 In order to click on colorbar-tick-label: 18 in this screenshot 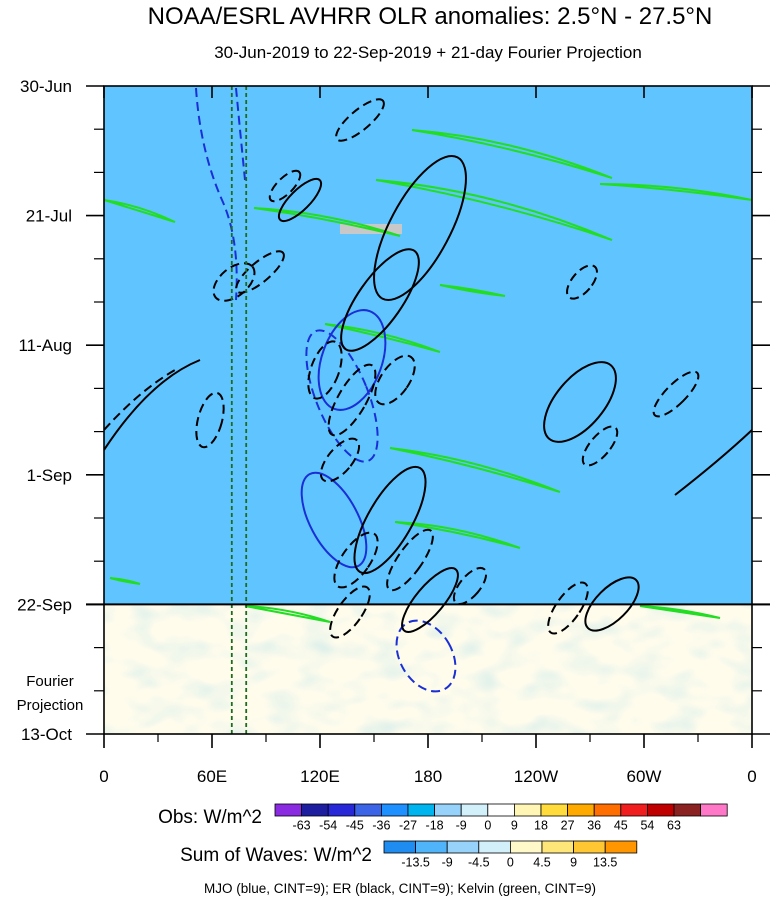, I will do `click(541, 826)`.